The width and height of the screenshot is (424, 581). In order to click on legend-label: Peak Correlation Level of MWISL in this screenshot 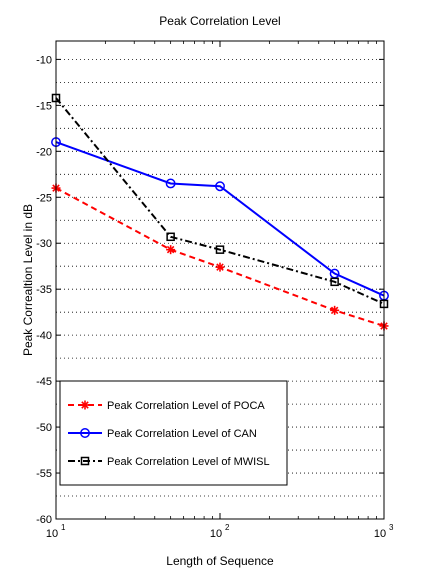, I will do `click(188, 462)`.